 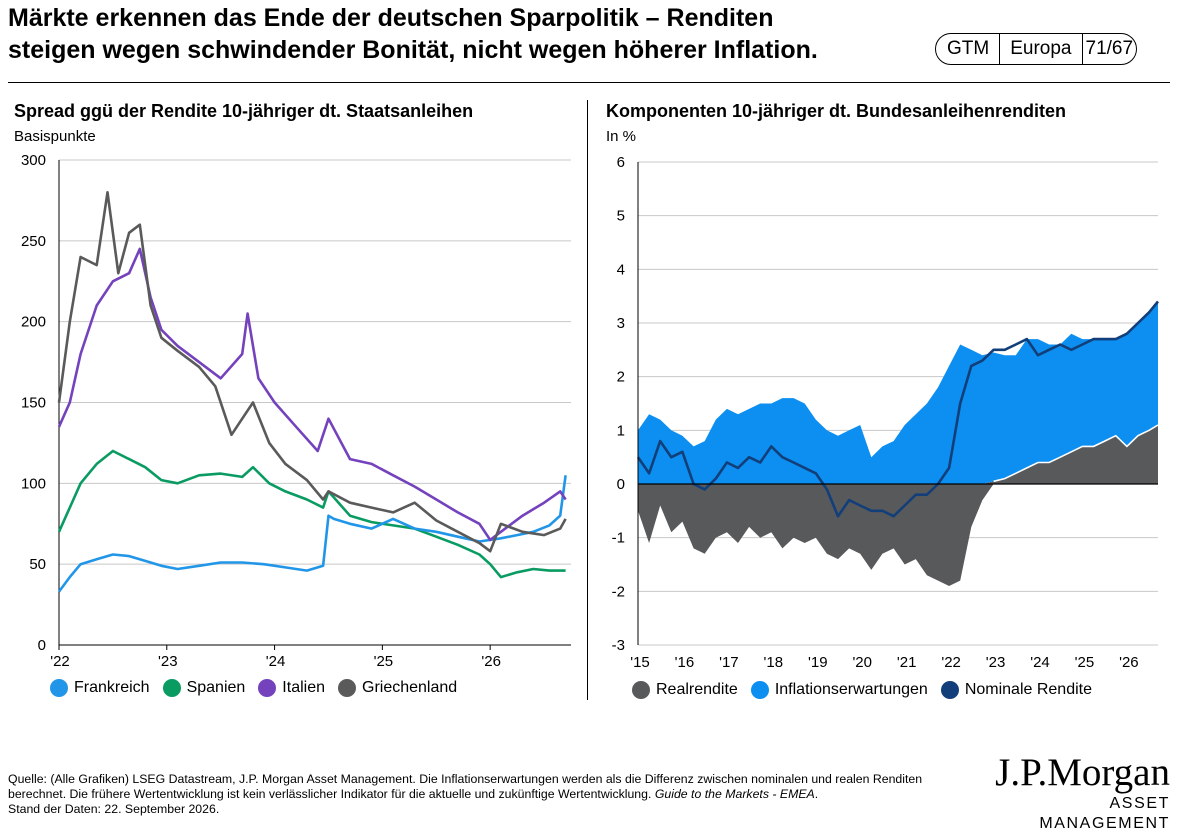 I want to click on realrendite-boundary-line, so click(x=1076, y=453).